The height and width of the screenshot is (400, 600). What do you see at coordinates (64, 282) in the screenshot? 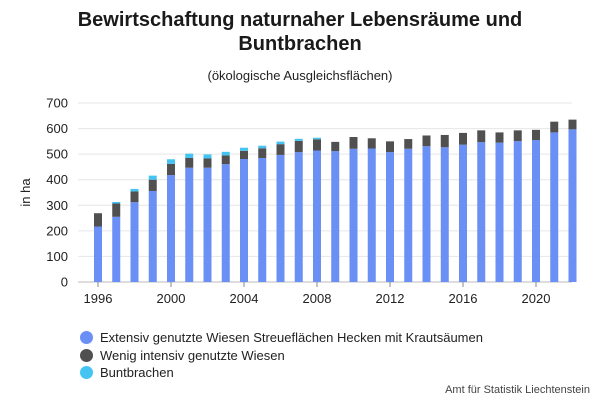
I see `y-tick-label-0: 0` at bounding box center [64, 282].